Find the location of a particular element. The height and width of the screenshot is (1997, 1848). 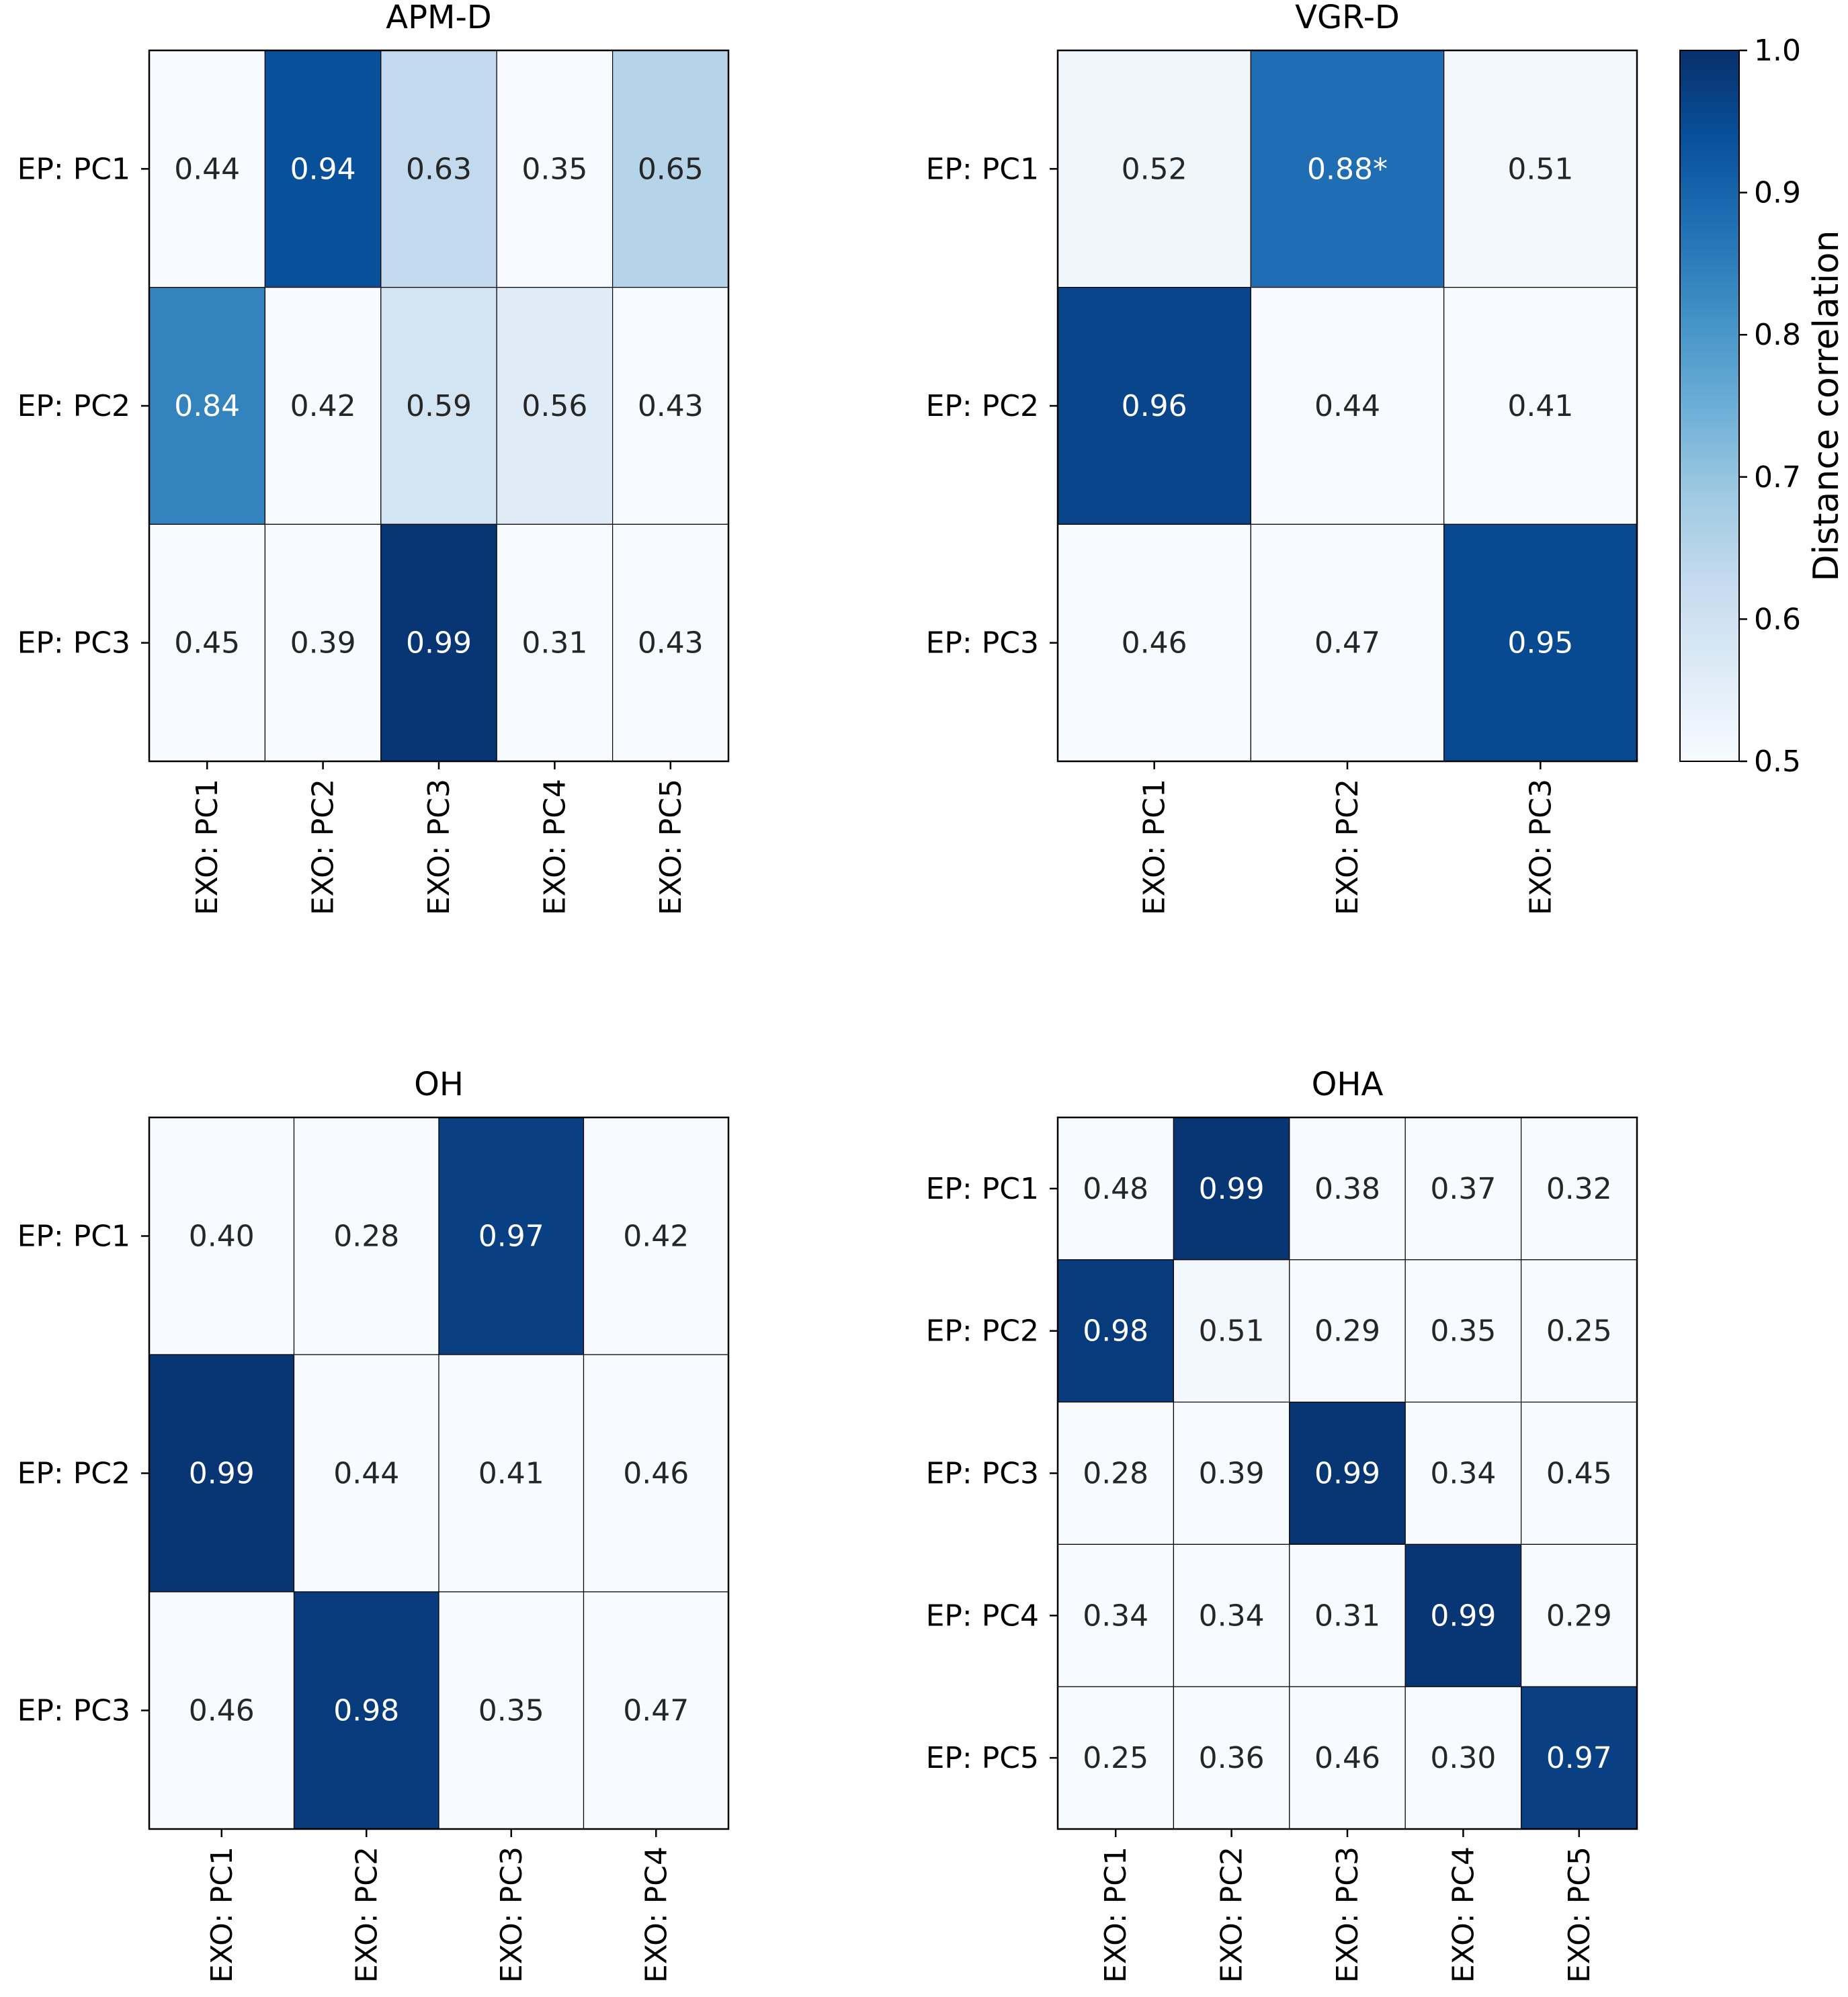

cell-value-label: 0.40 is located at coordinates (222, 1237).